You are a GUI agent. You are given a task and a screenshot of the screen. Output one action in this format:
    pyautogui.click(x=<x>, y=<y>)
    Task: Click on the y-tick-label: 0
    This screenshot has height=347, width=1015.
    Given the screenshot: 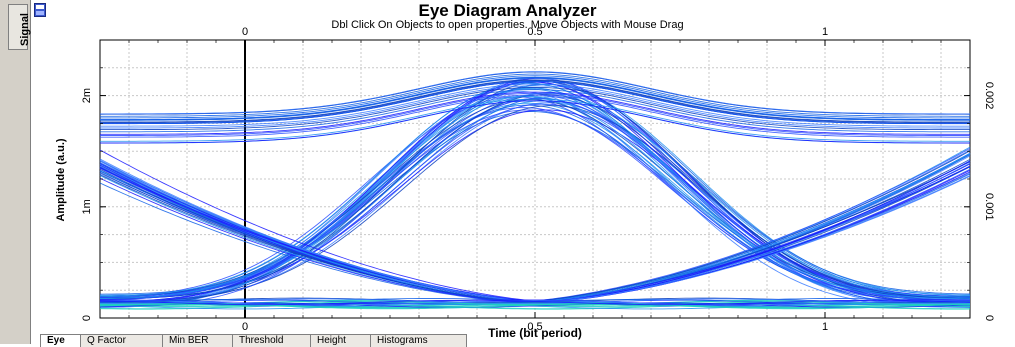 What is the action you would take?
    pyautogui.click(x=87, y=318)
    